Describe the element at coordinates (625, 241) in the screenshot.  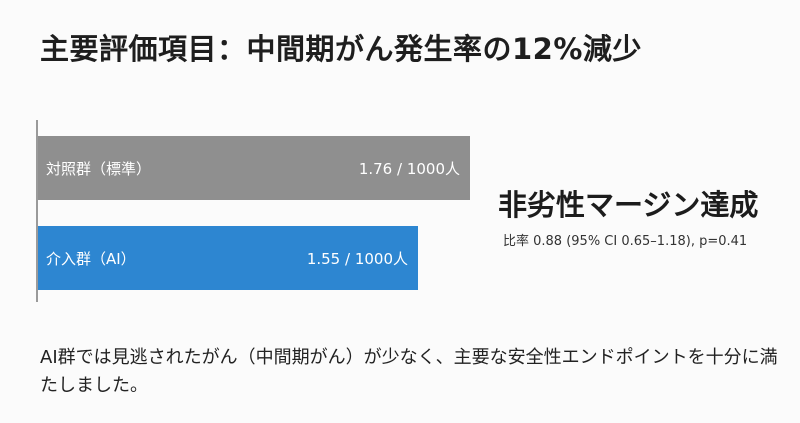
I see `callout-subtitle: 比率 0.88 (95% CI 0.65–1.18), p=0.41` at that location.